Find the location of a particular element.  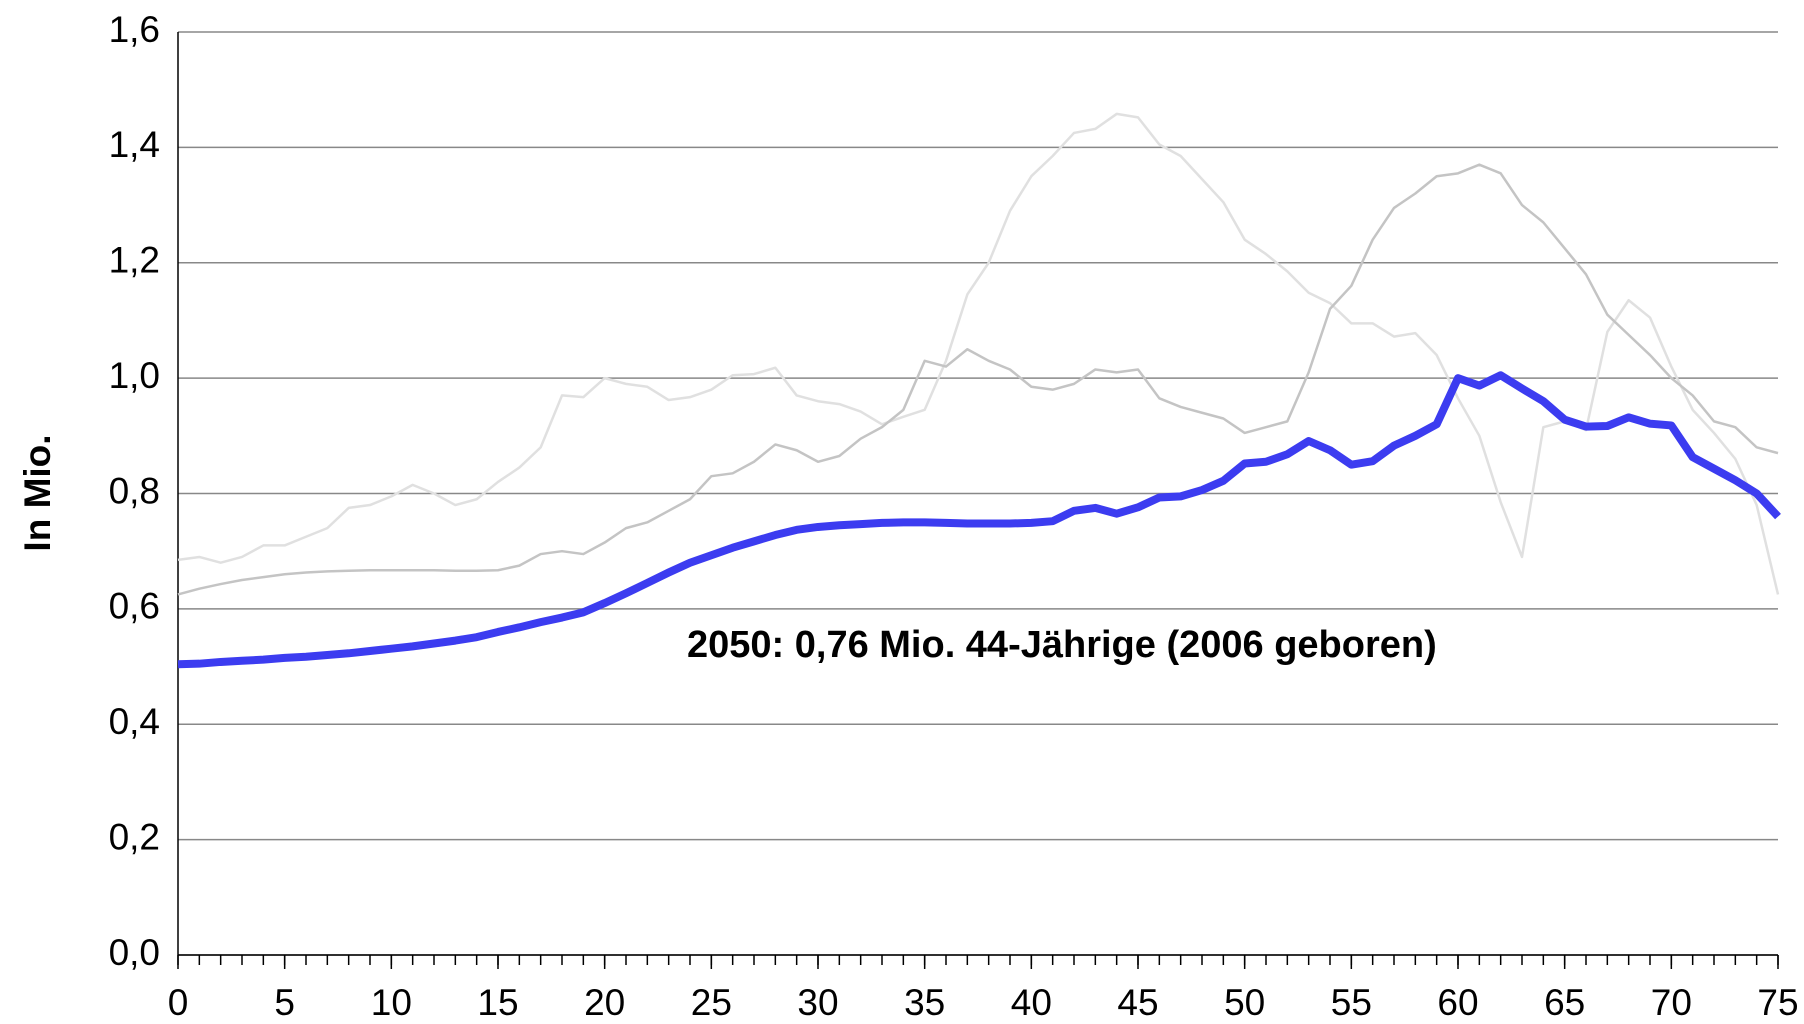

y-axis-label: In Mio. is located at coordinates (37, 492).